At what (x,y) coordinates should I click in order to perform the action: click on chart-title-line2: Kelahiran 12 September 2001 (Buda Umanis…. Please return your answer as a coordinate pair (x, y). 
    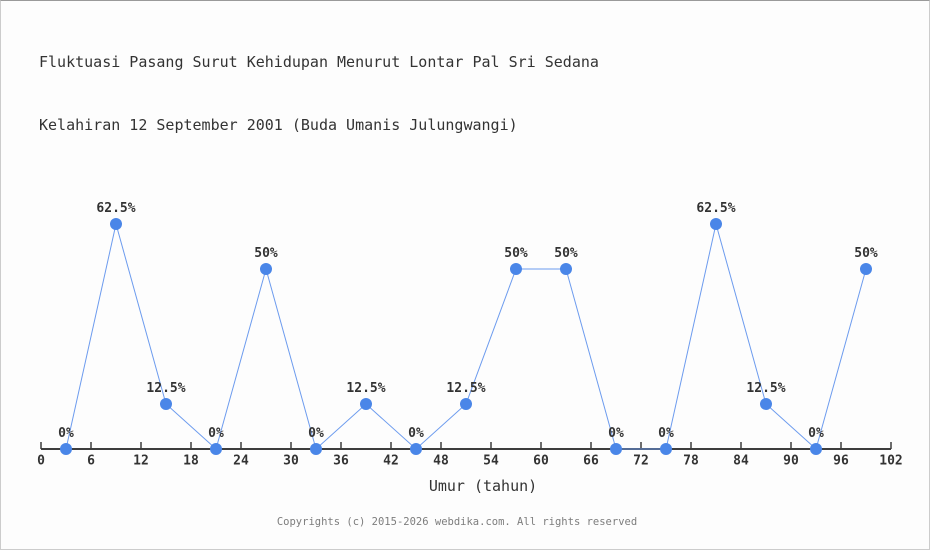
    Looking at the image, I should click on (278, 125).